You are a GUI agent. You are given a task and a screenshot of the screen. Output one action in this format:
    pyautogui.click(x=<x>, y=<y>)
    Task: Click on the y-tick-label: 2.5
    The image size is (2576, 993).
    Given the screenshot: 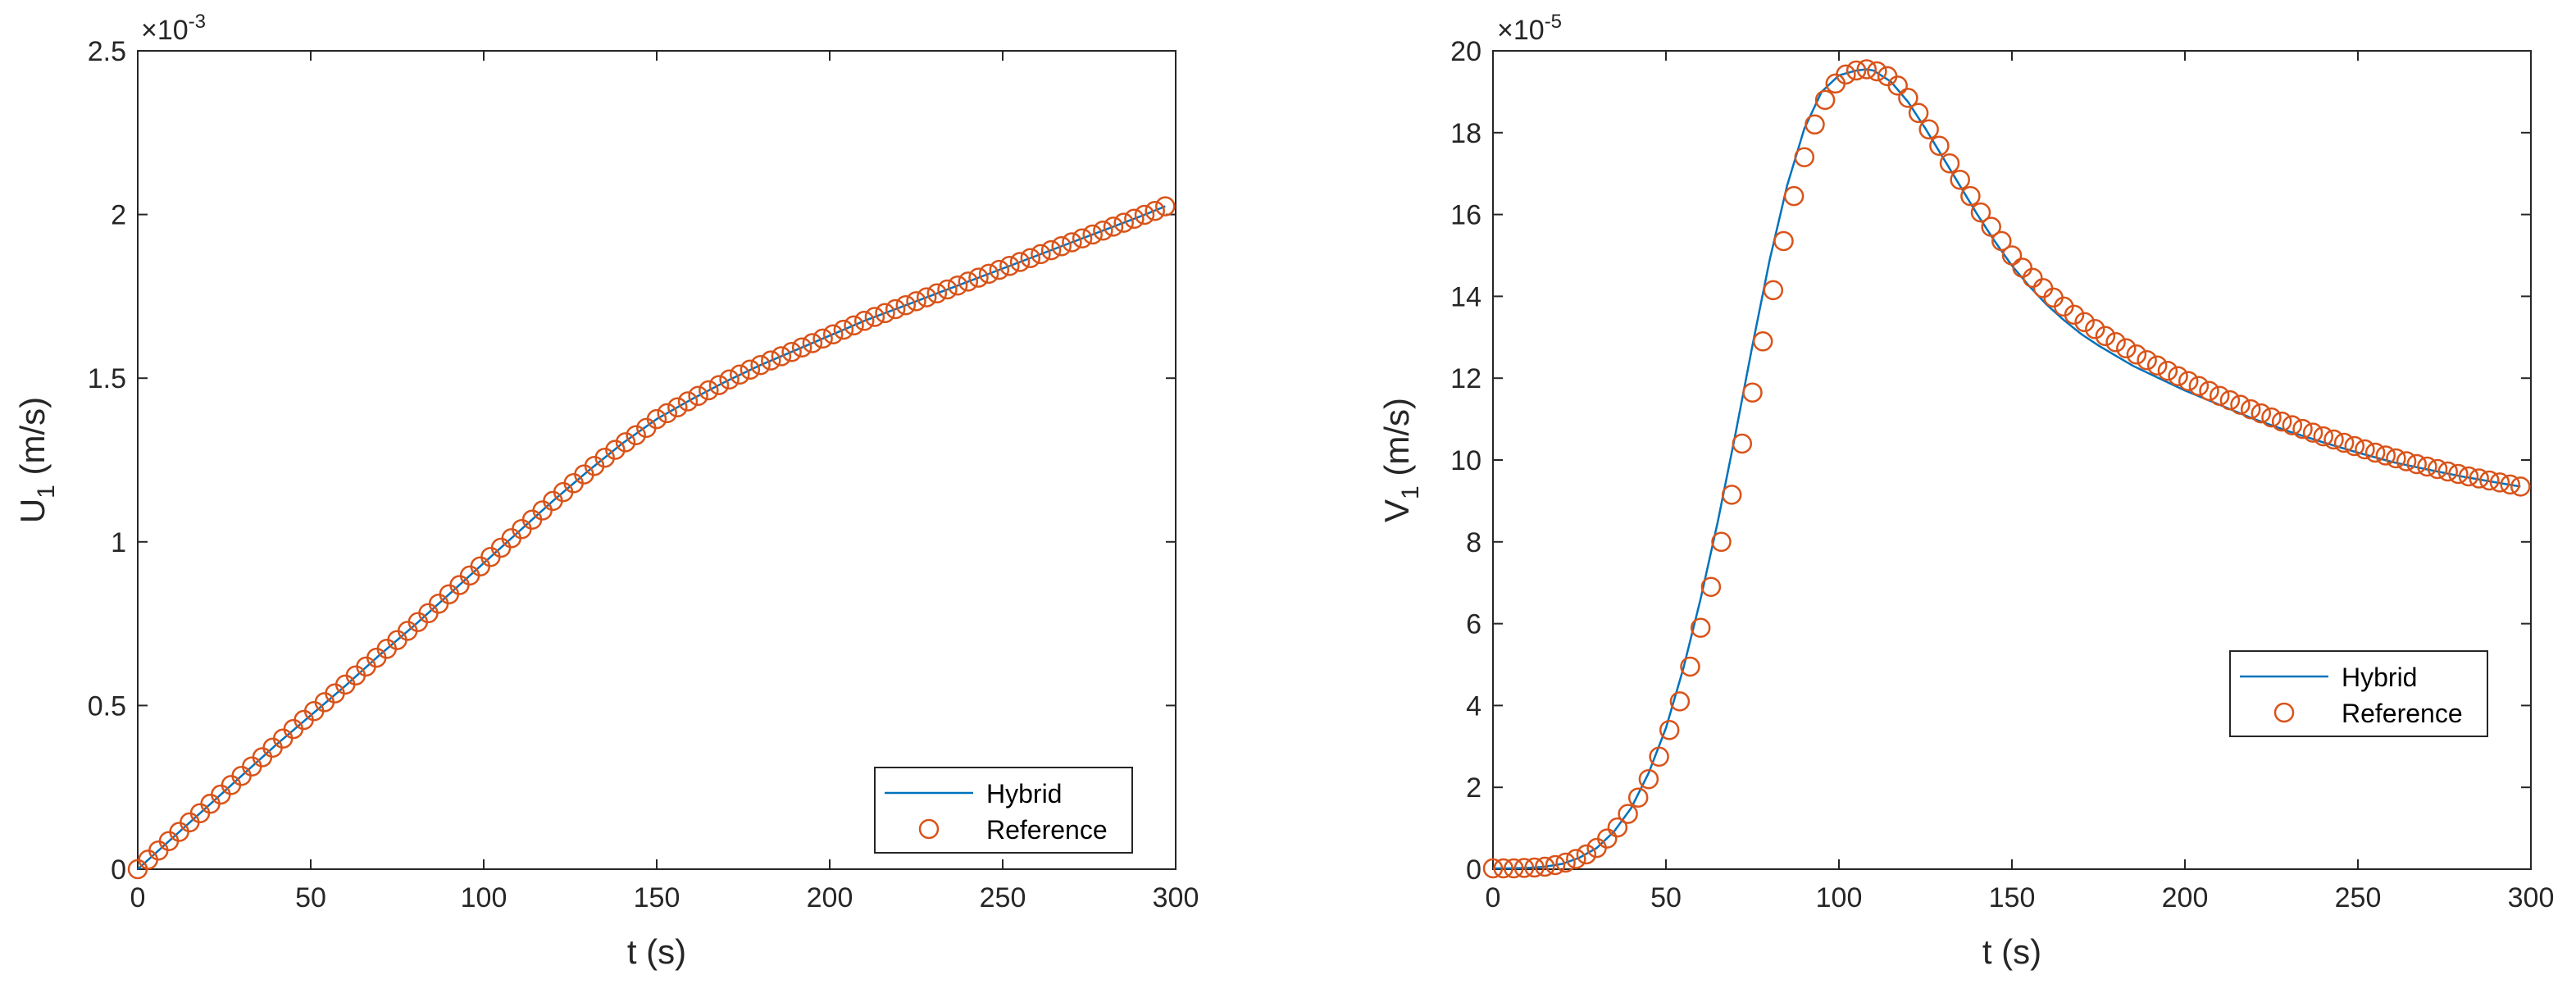 What is the action you would take?
    pyautogui.click(x=107, y=51)
    